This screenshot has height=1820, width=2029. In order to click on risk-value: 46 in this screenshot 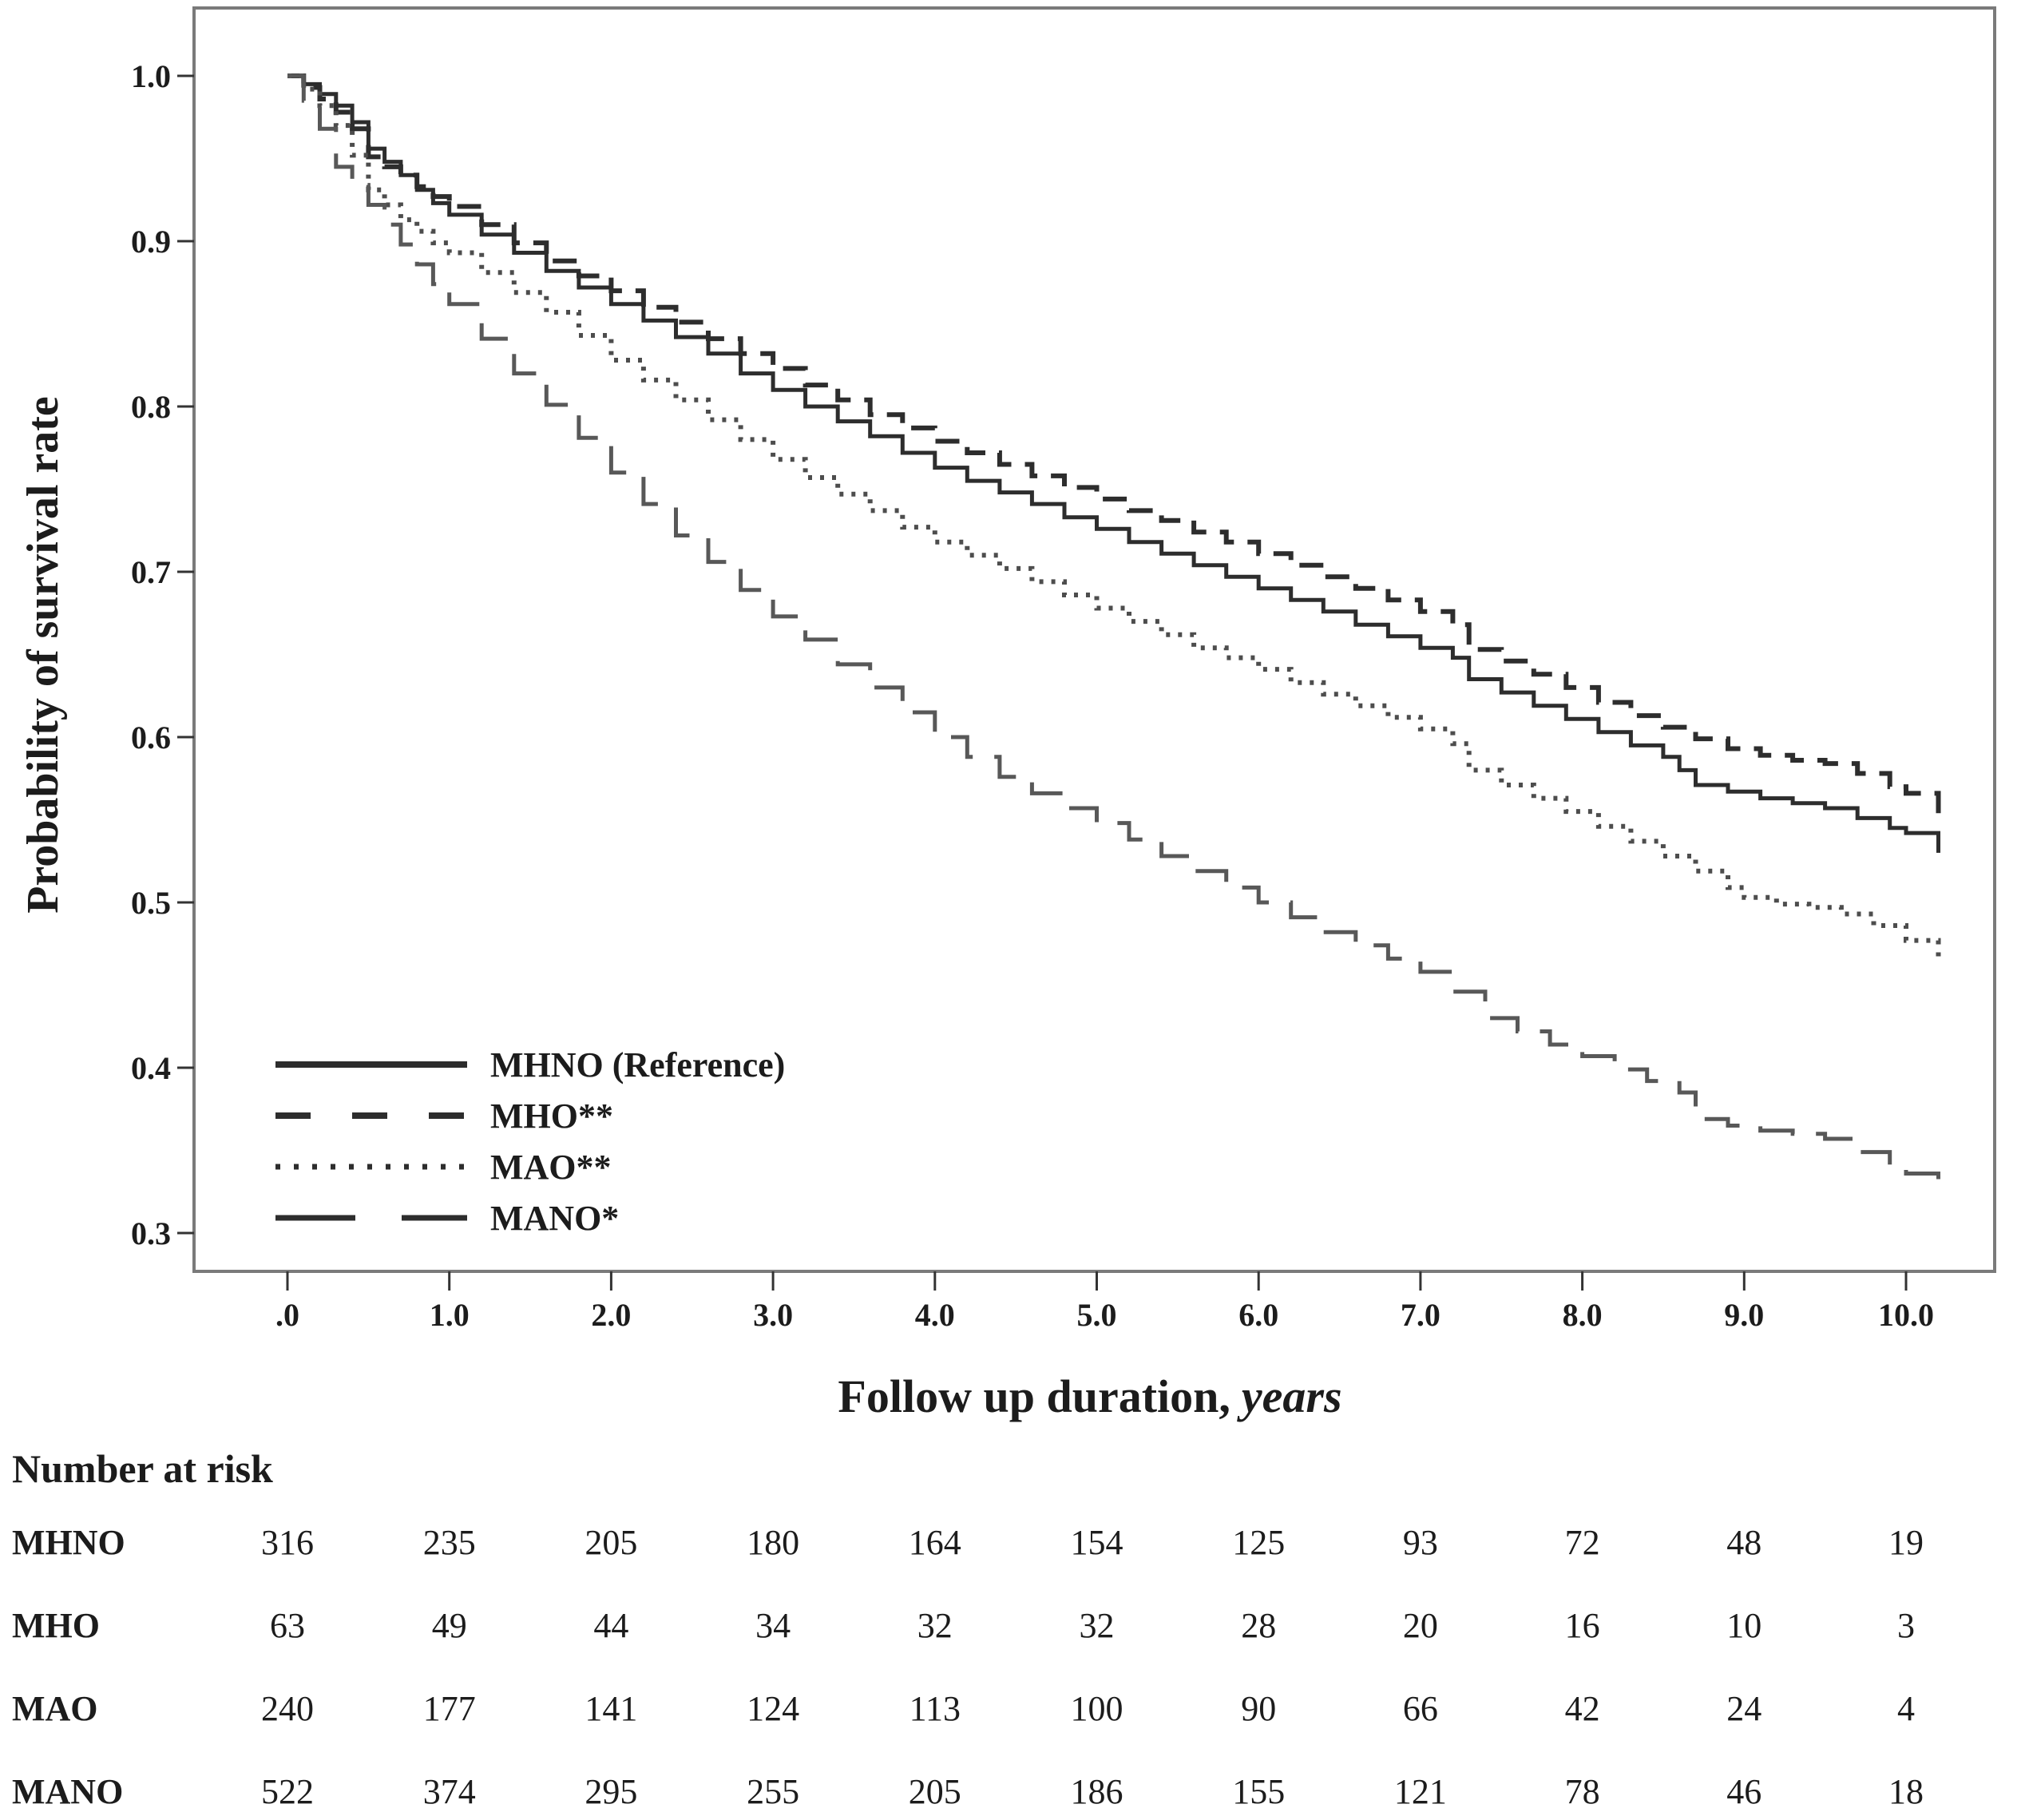, I will do `click(1744, 1791)`.